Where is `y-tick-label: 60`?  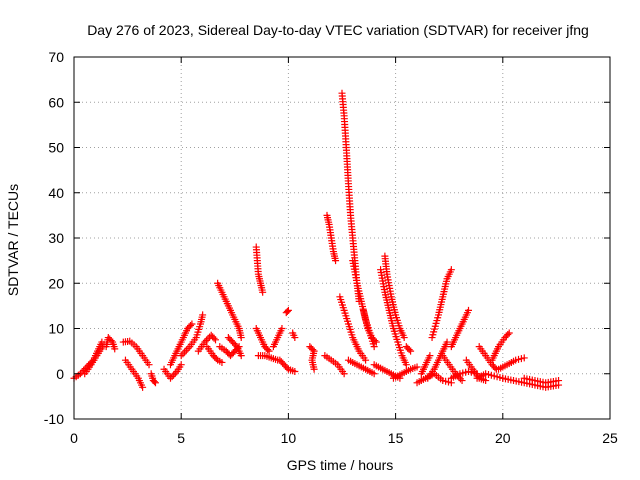
y-tick-label: 60 is located at coordinates (56, 102).